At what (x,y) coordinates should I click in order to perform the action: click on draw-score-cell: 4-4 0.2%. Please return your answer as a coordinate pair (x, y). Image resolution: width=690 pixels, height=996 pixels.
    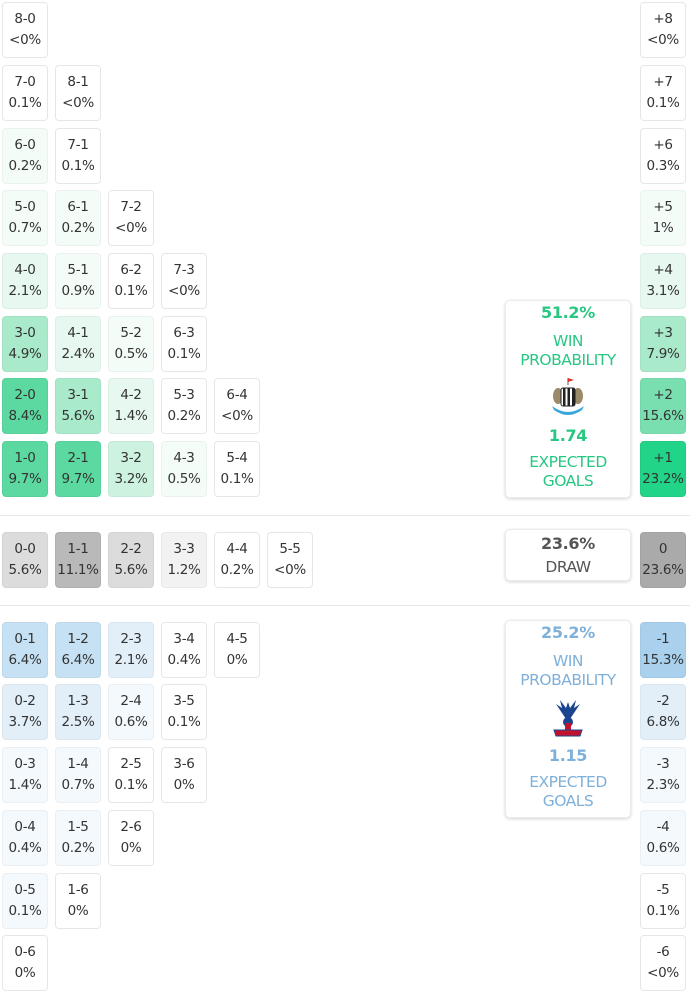
    Looking at the image, I should click on (237, 560).